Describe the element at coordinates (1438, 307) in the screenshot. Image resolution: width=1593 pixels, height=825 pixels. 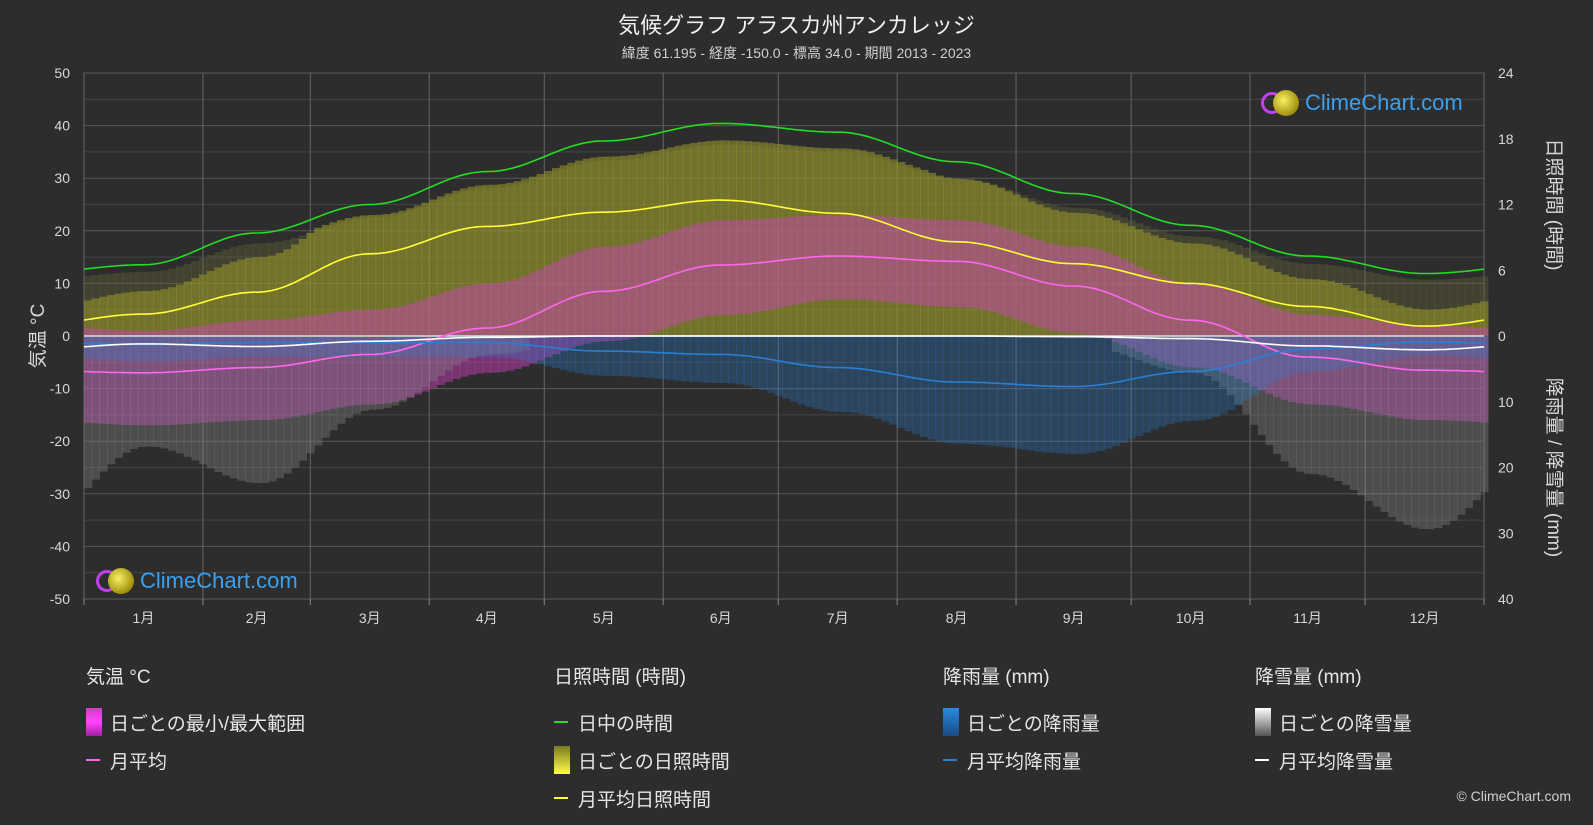
I see `daylight-envelope-bar` at that location.